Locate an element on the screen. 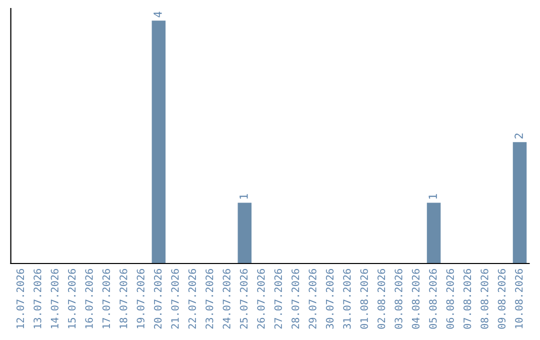 This screenshot has height=340, width=540. x-tick-label: 04.08.2026 is located at coordinates (416, 299).